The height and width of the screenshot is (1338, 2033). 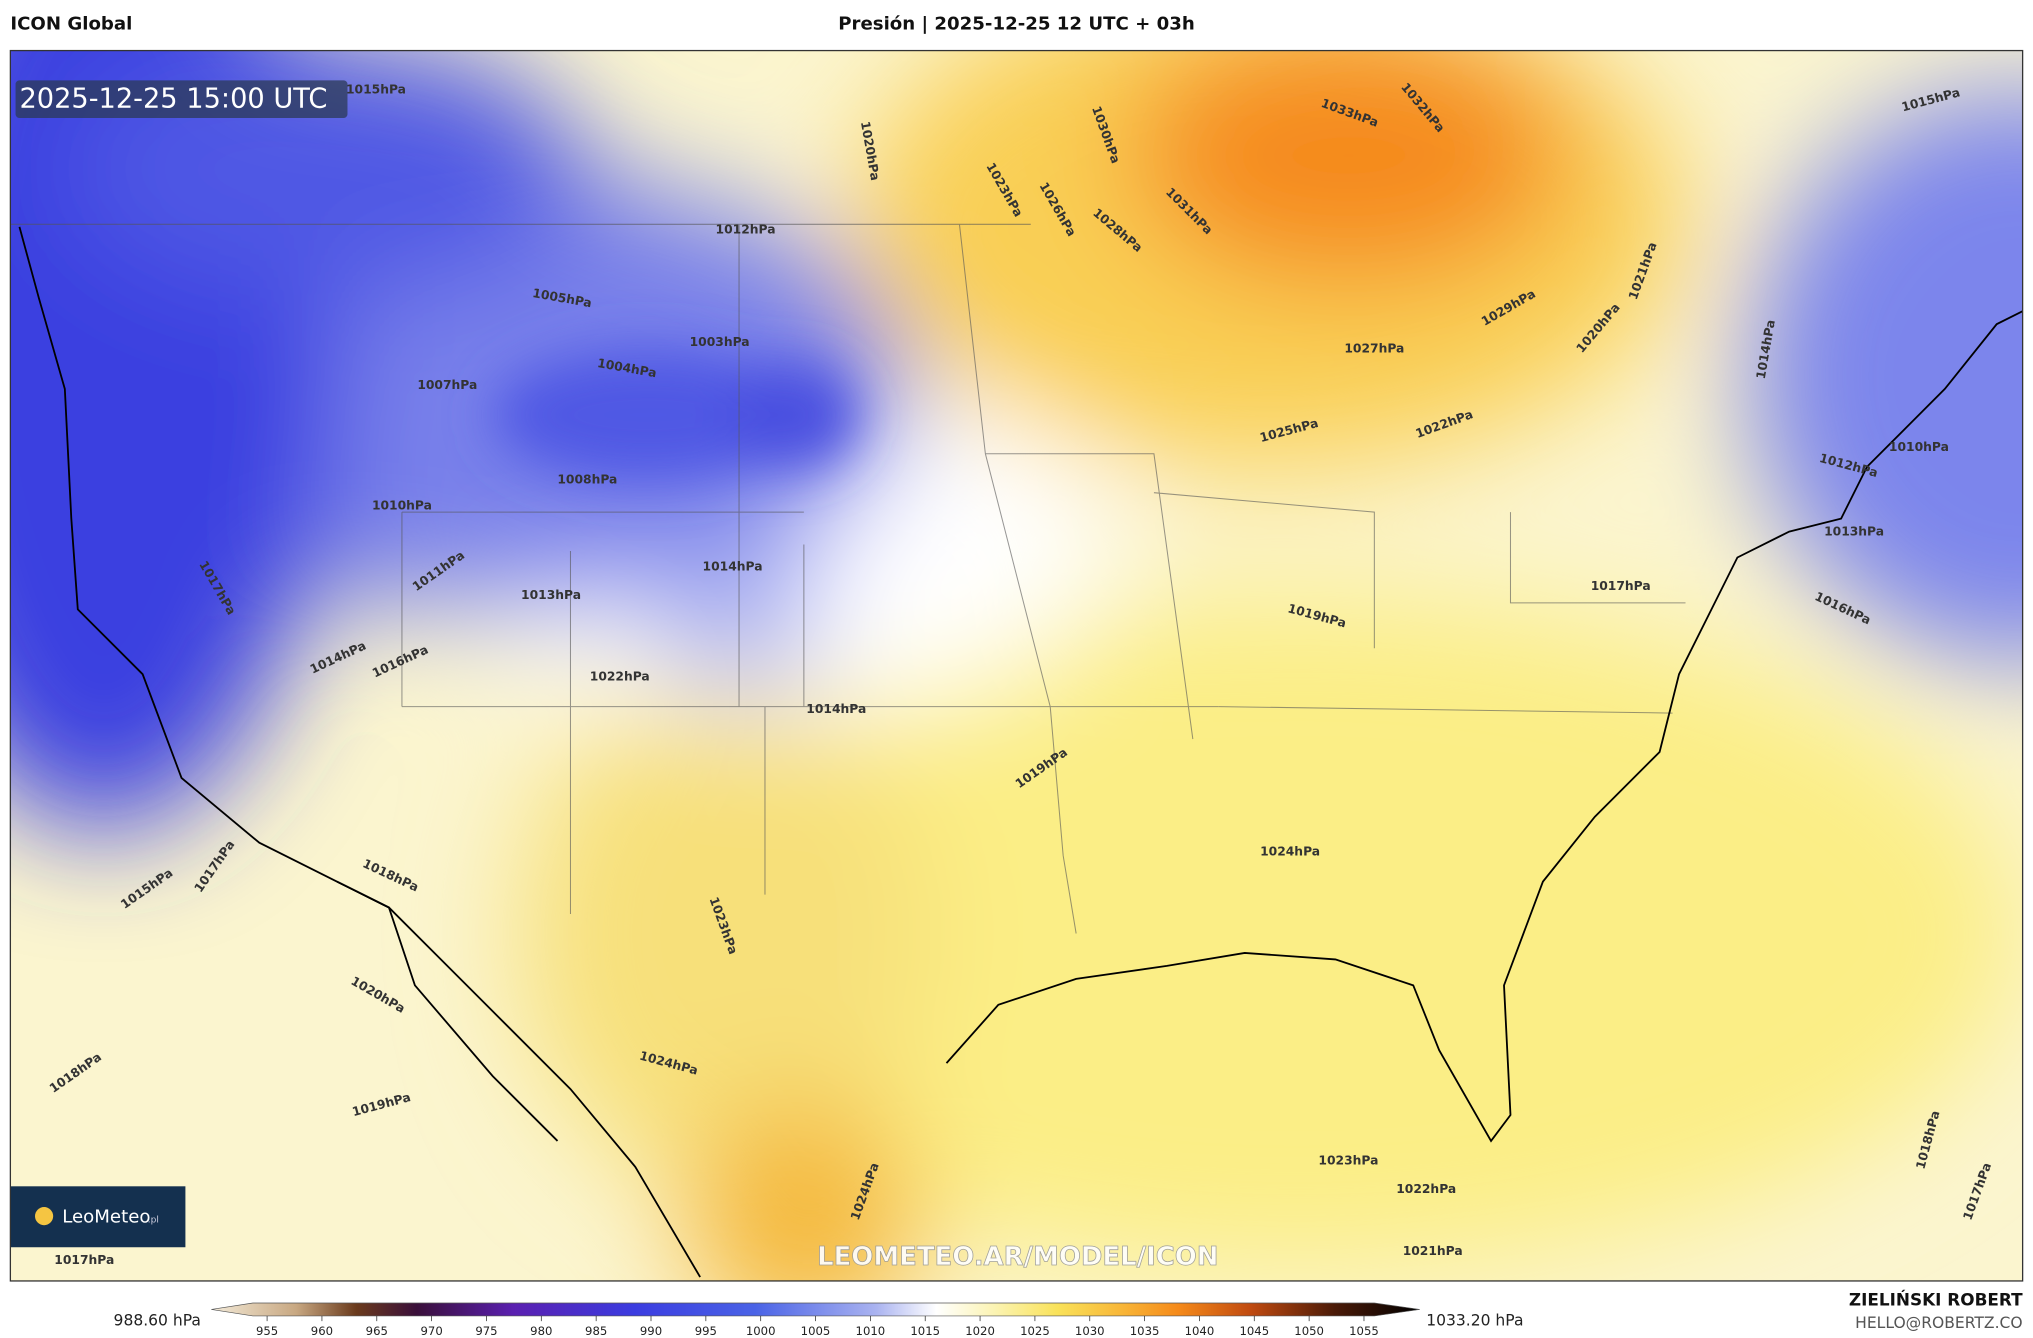 What do you see at coordinates (596, 1331) in the screenshot?
I see `colorbar-tick-label: 985` at bounding box center [596, 1331].